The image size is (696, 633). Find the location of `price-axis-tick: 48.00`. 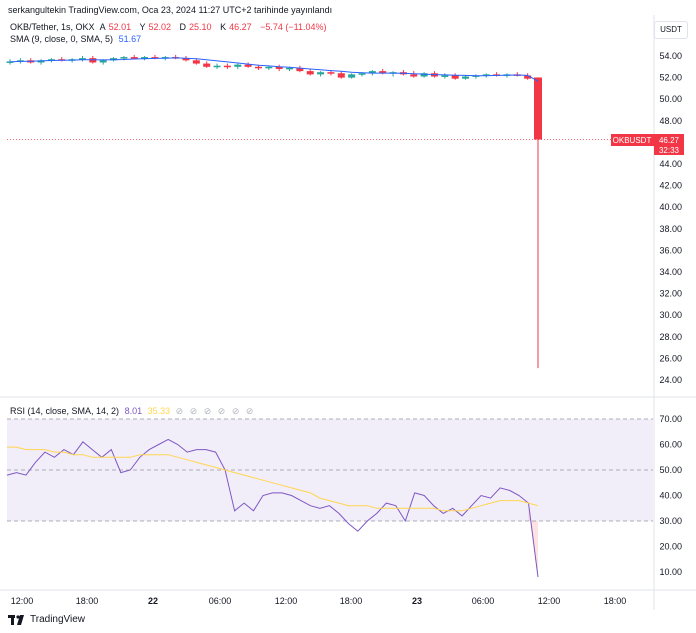

price-axis-tick: 48.00 is located at coordinates (670, 121).